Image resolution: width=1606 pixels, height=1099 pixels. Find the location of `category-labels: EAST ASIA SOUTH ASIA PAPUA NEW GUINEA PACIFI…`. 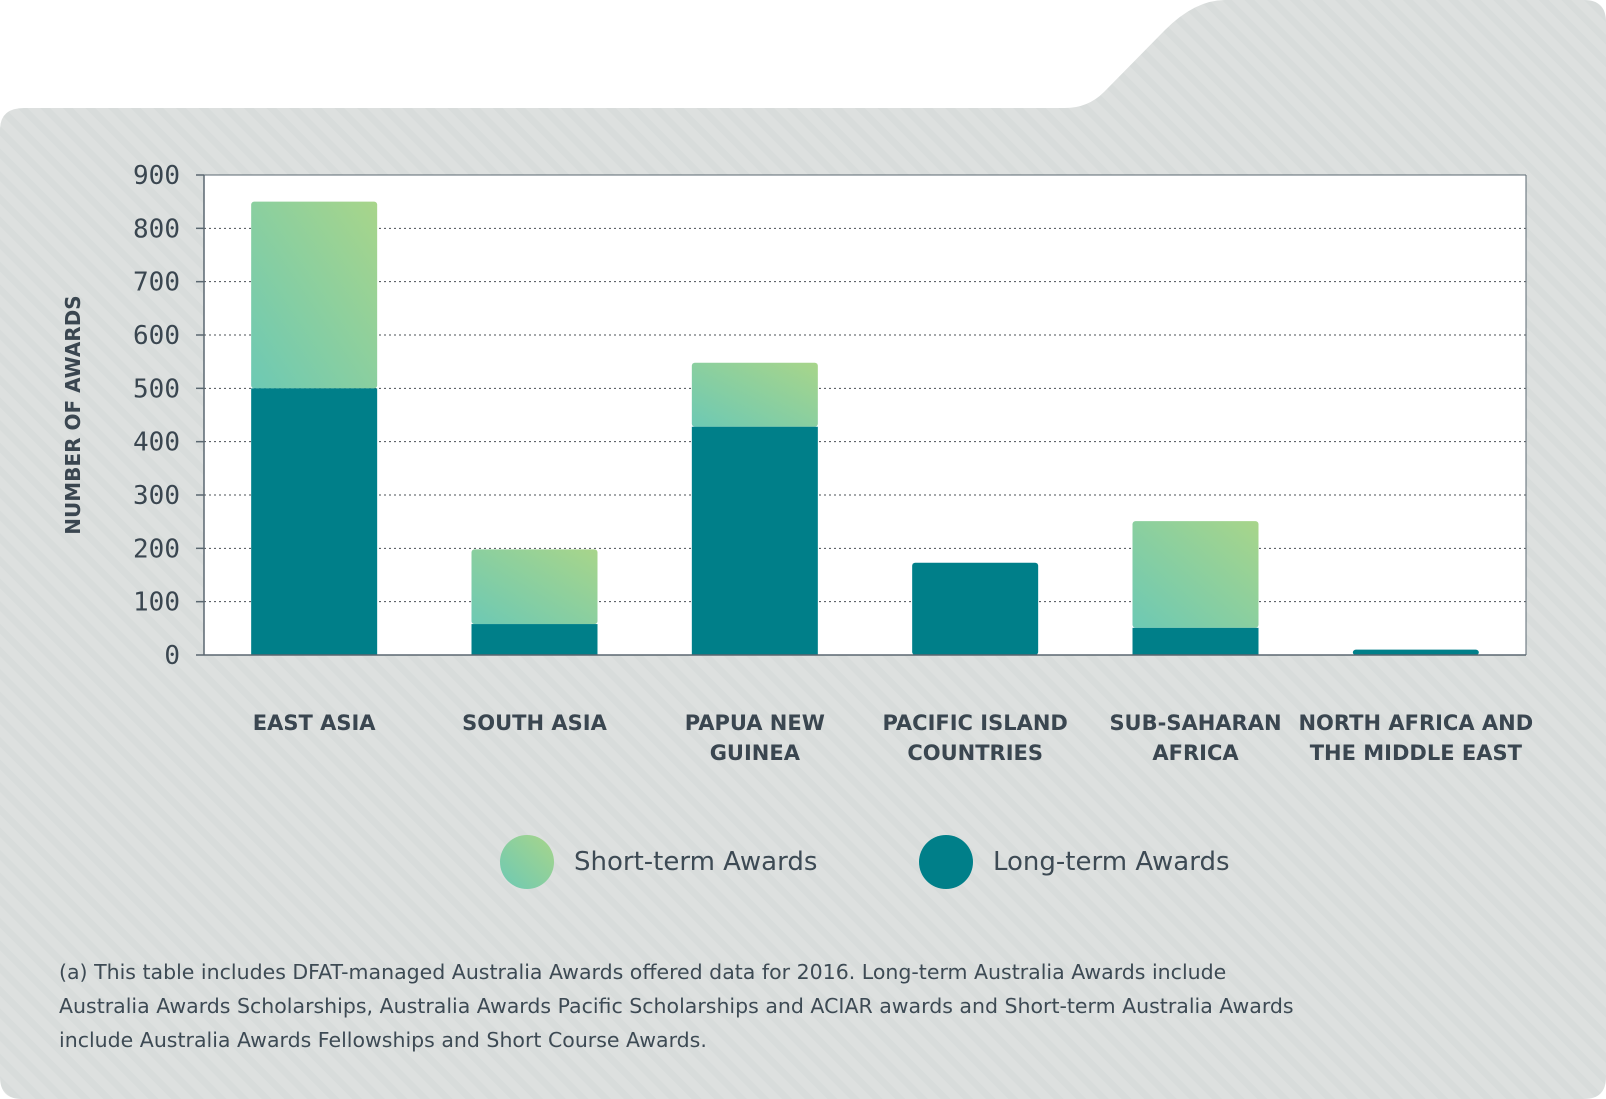

category-labels: EAST ASIA SOUTH ASIA PAPUA NEW GUINEA PACIFI… is located at coordinates (893, 738).